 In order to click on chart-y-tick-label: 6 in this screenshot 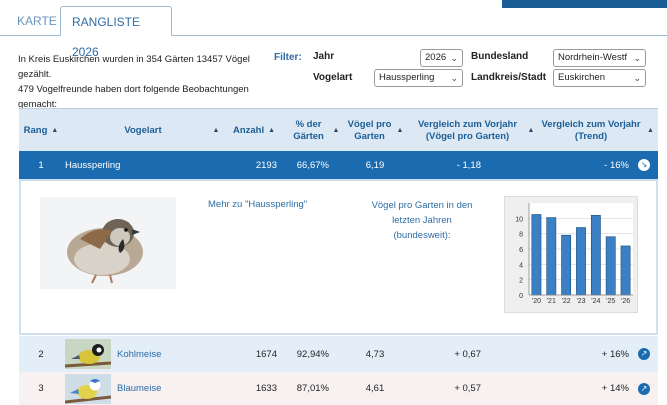, I will do `click(521, 250)`.